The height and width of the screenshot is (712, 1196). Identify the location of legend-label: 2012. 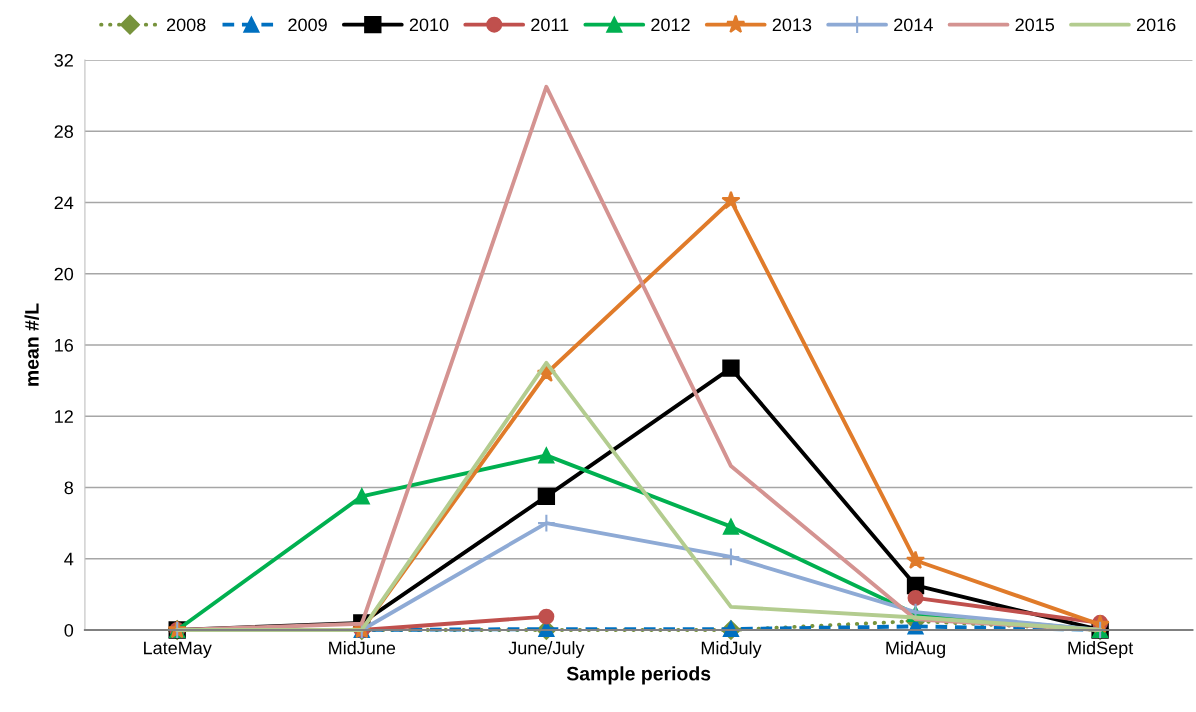
(670, 25).